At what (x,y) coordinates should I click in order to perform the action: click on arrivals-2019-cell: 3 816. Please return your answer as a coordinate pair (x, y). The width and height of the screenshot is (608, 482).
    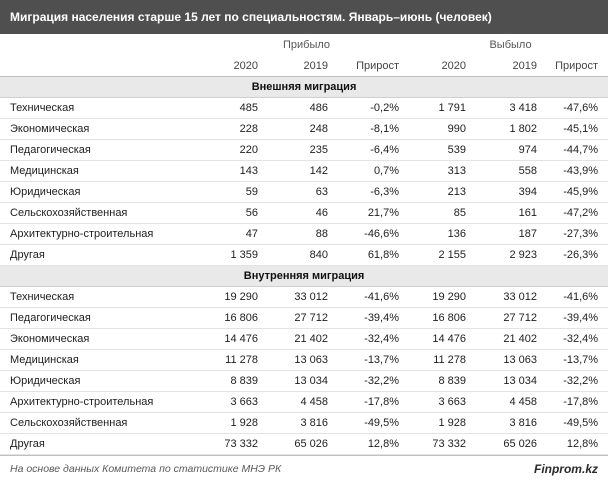
    Looking at the image, I should click on (297, 423).